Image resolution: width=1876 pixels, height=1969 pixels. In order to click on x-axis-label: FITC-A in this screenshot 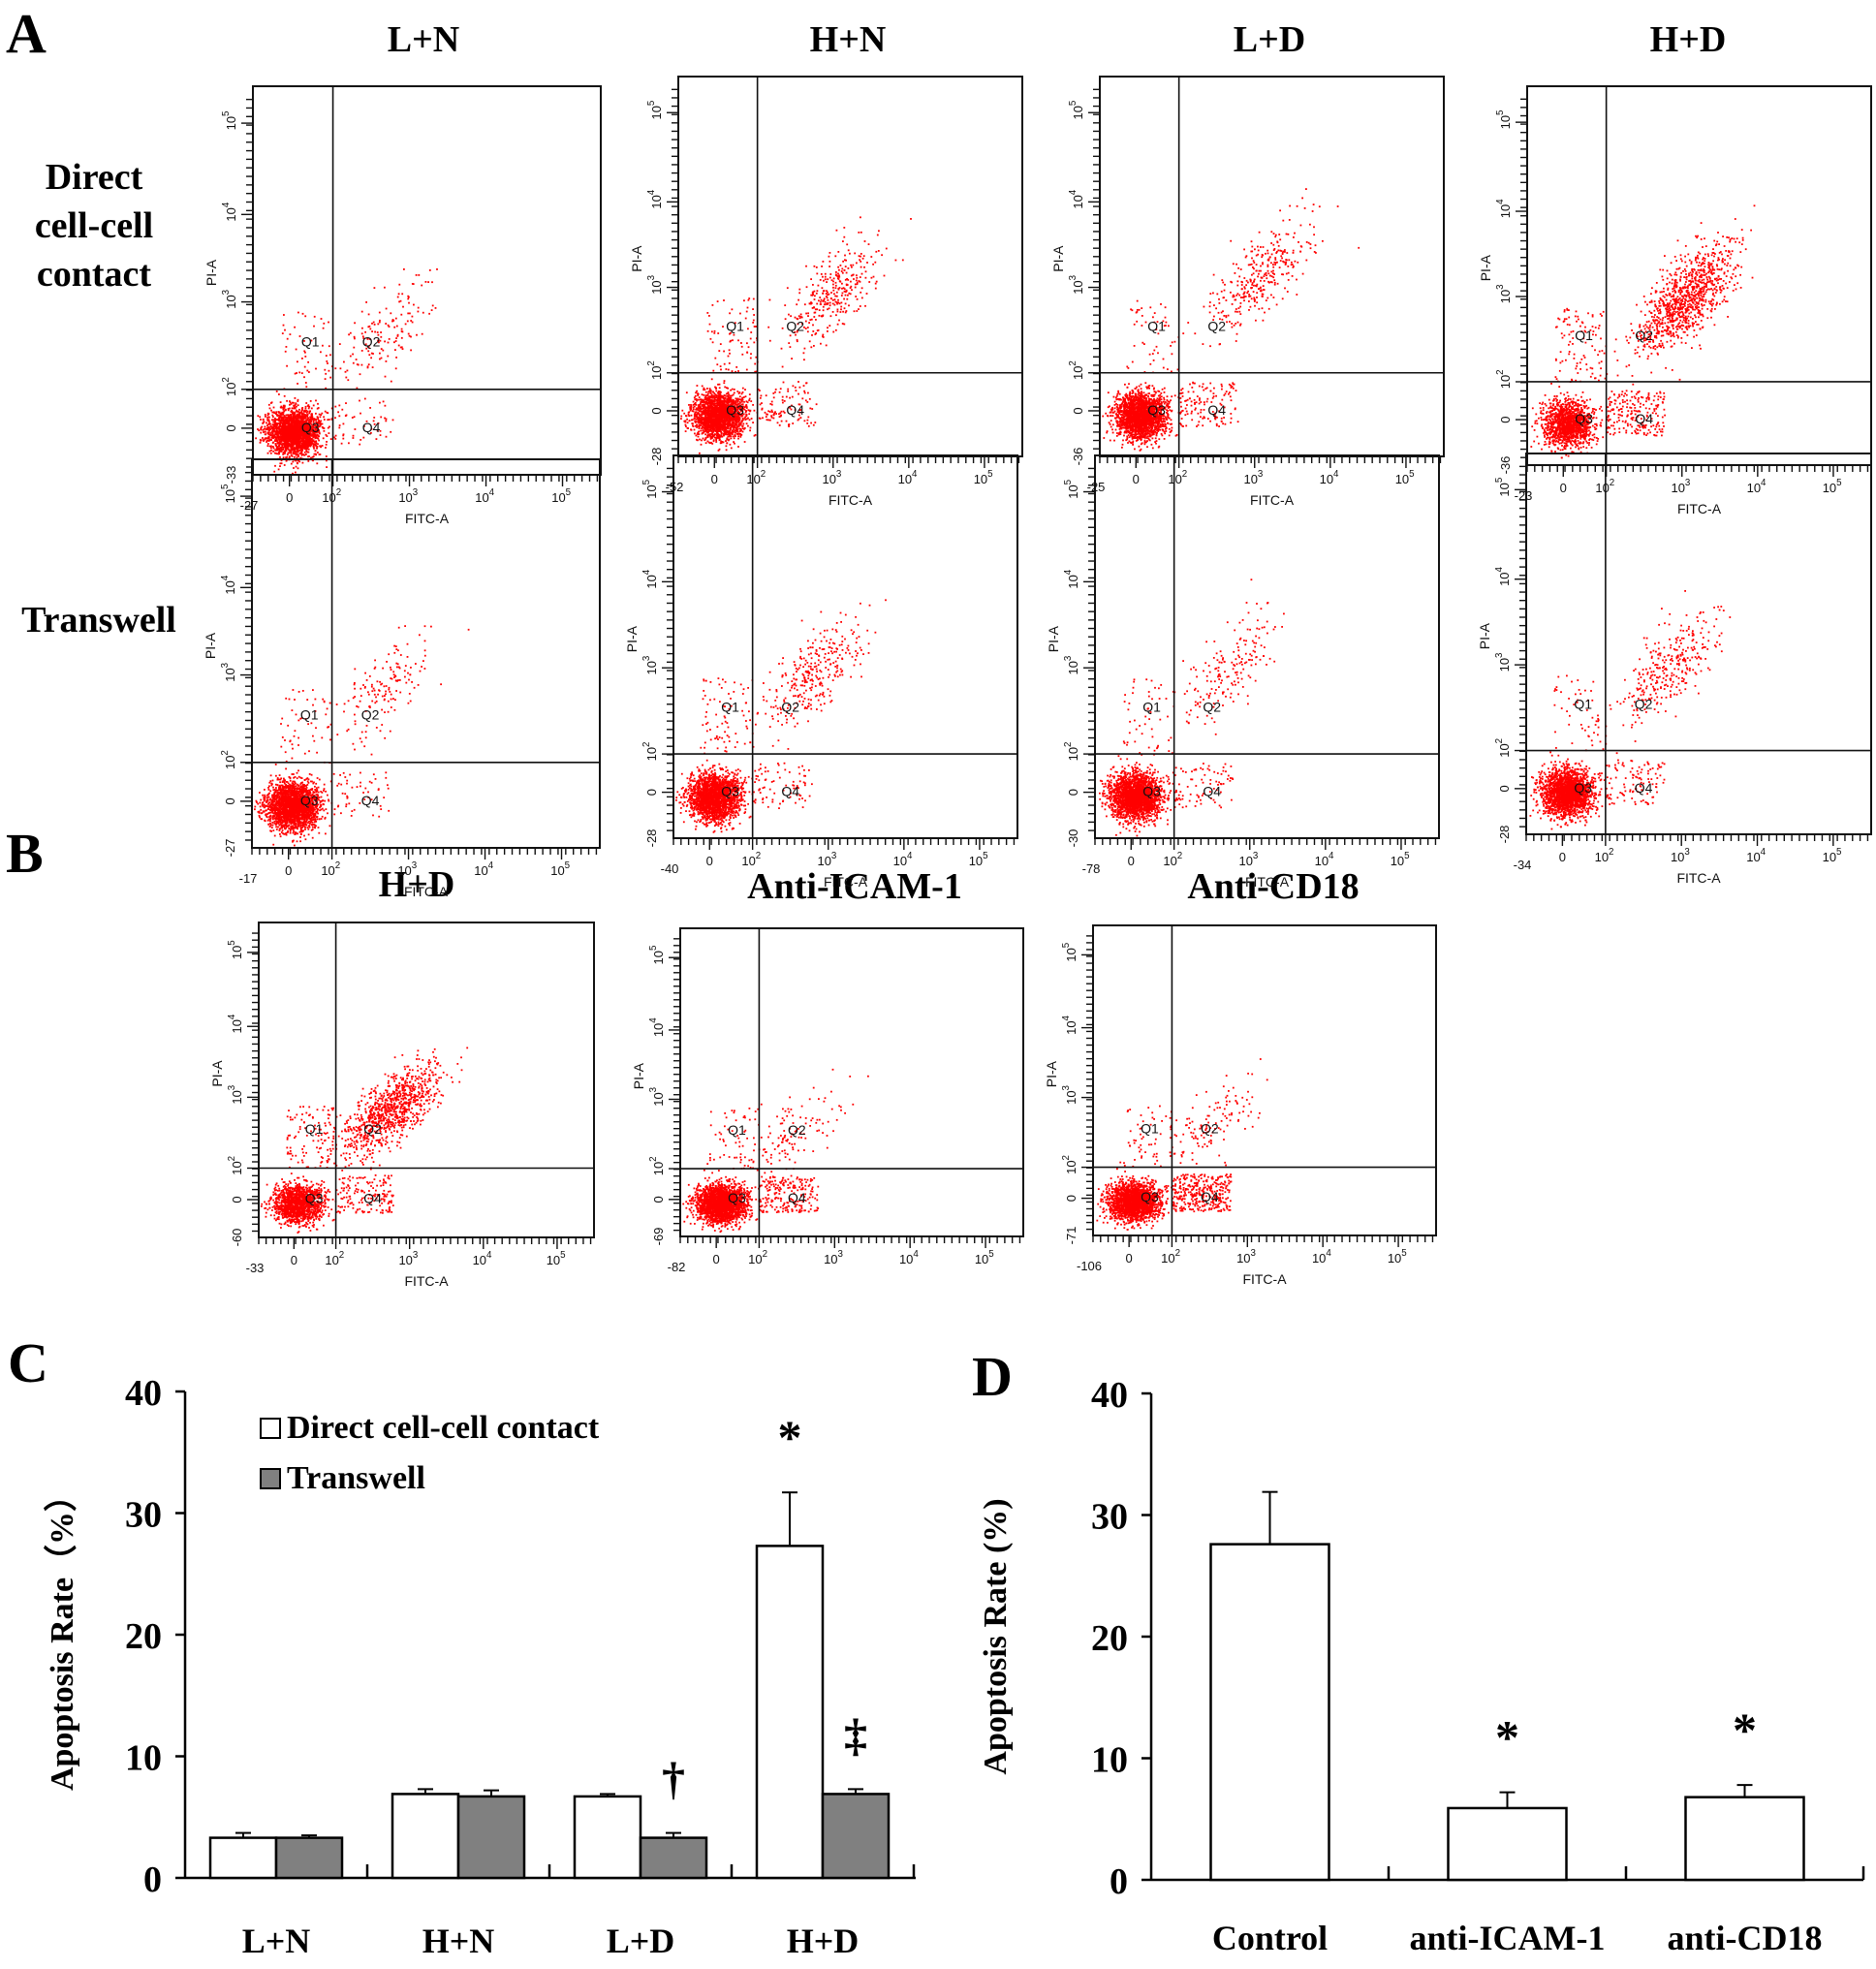, I will do `click(428, 518)`.